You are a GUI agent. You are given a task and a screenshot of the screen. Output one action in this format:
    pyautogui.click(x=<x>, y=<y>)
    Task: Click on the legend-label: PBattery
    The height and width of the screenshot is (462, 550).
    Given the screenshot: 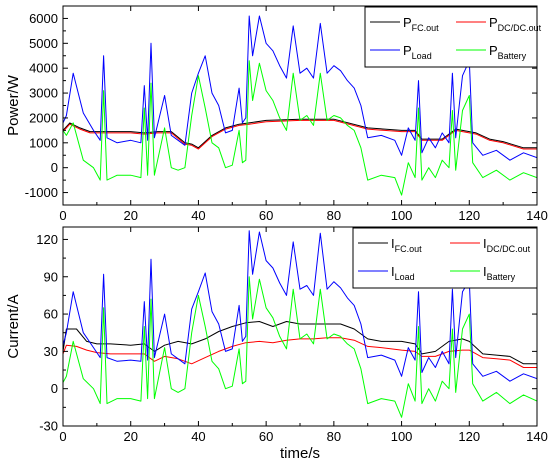 What is the action you would take?
    pyautogui.click(x=508, y=52)
    